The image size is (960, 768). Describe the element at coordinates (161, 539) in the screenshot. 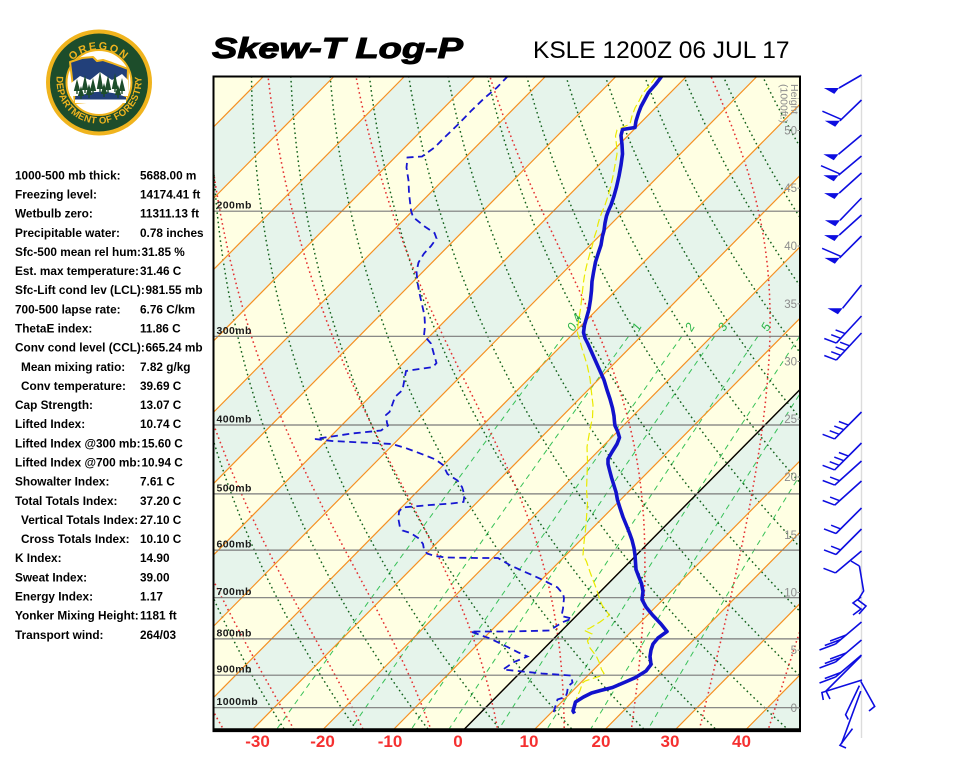

I see `svg-text: 10.10 C` at that location.